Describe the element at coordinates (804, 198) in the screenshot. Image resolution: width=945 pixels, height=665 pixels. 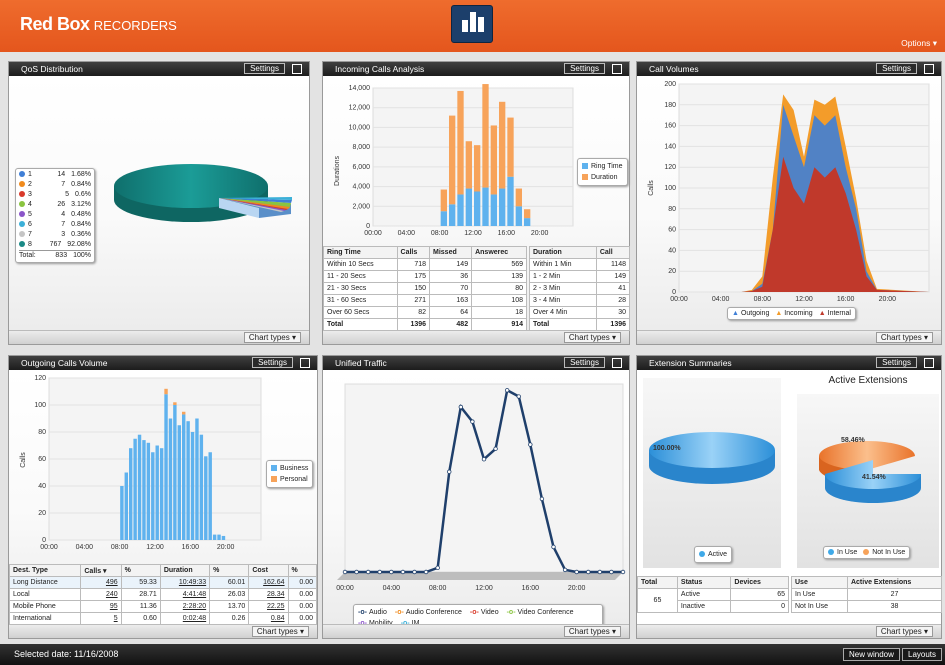
I see `outgoing-area` at that location.